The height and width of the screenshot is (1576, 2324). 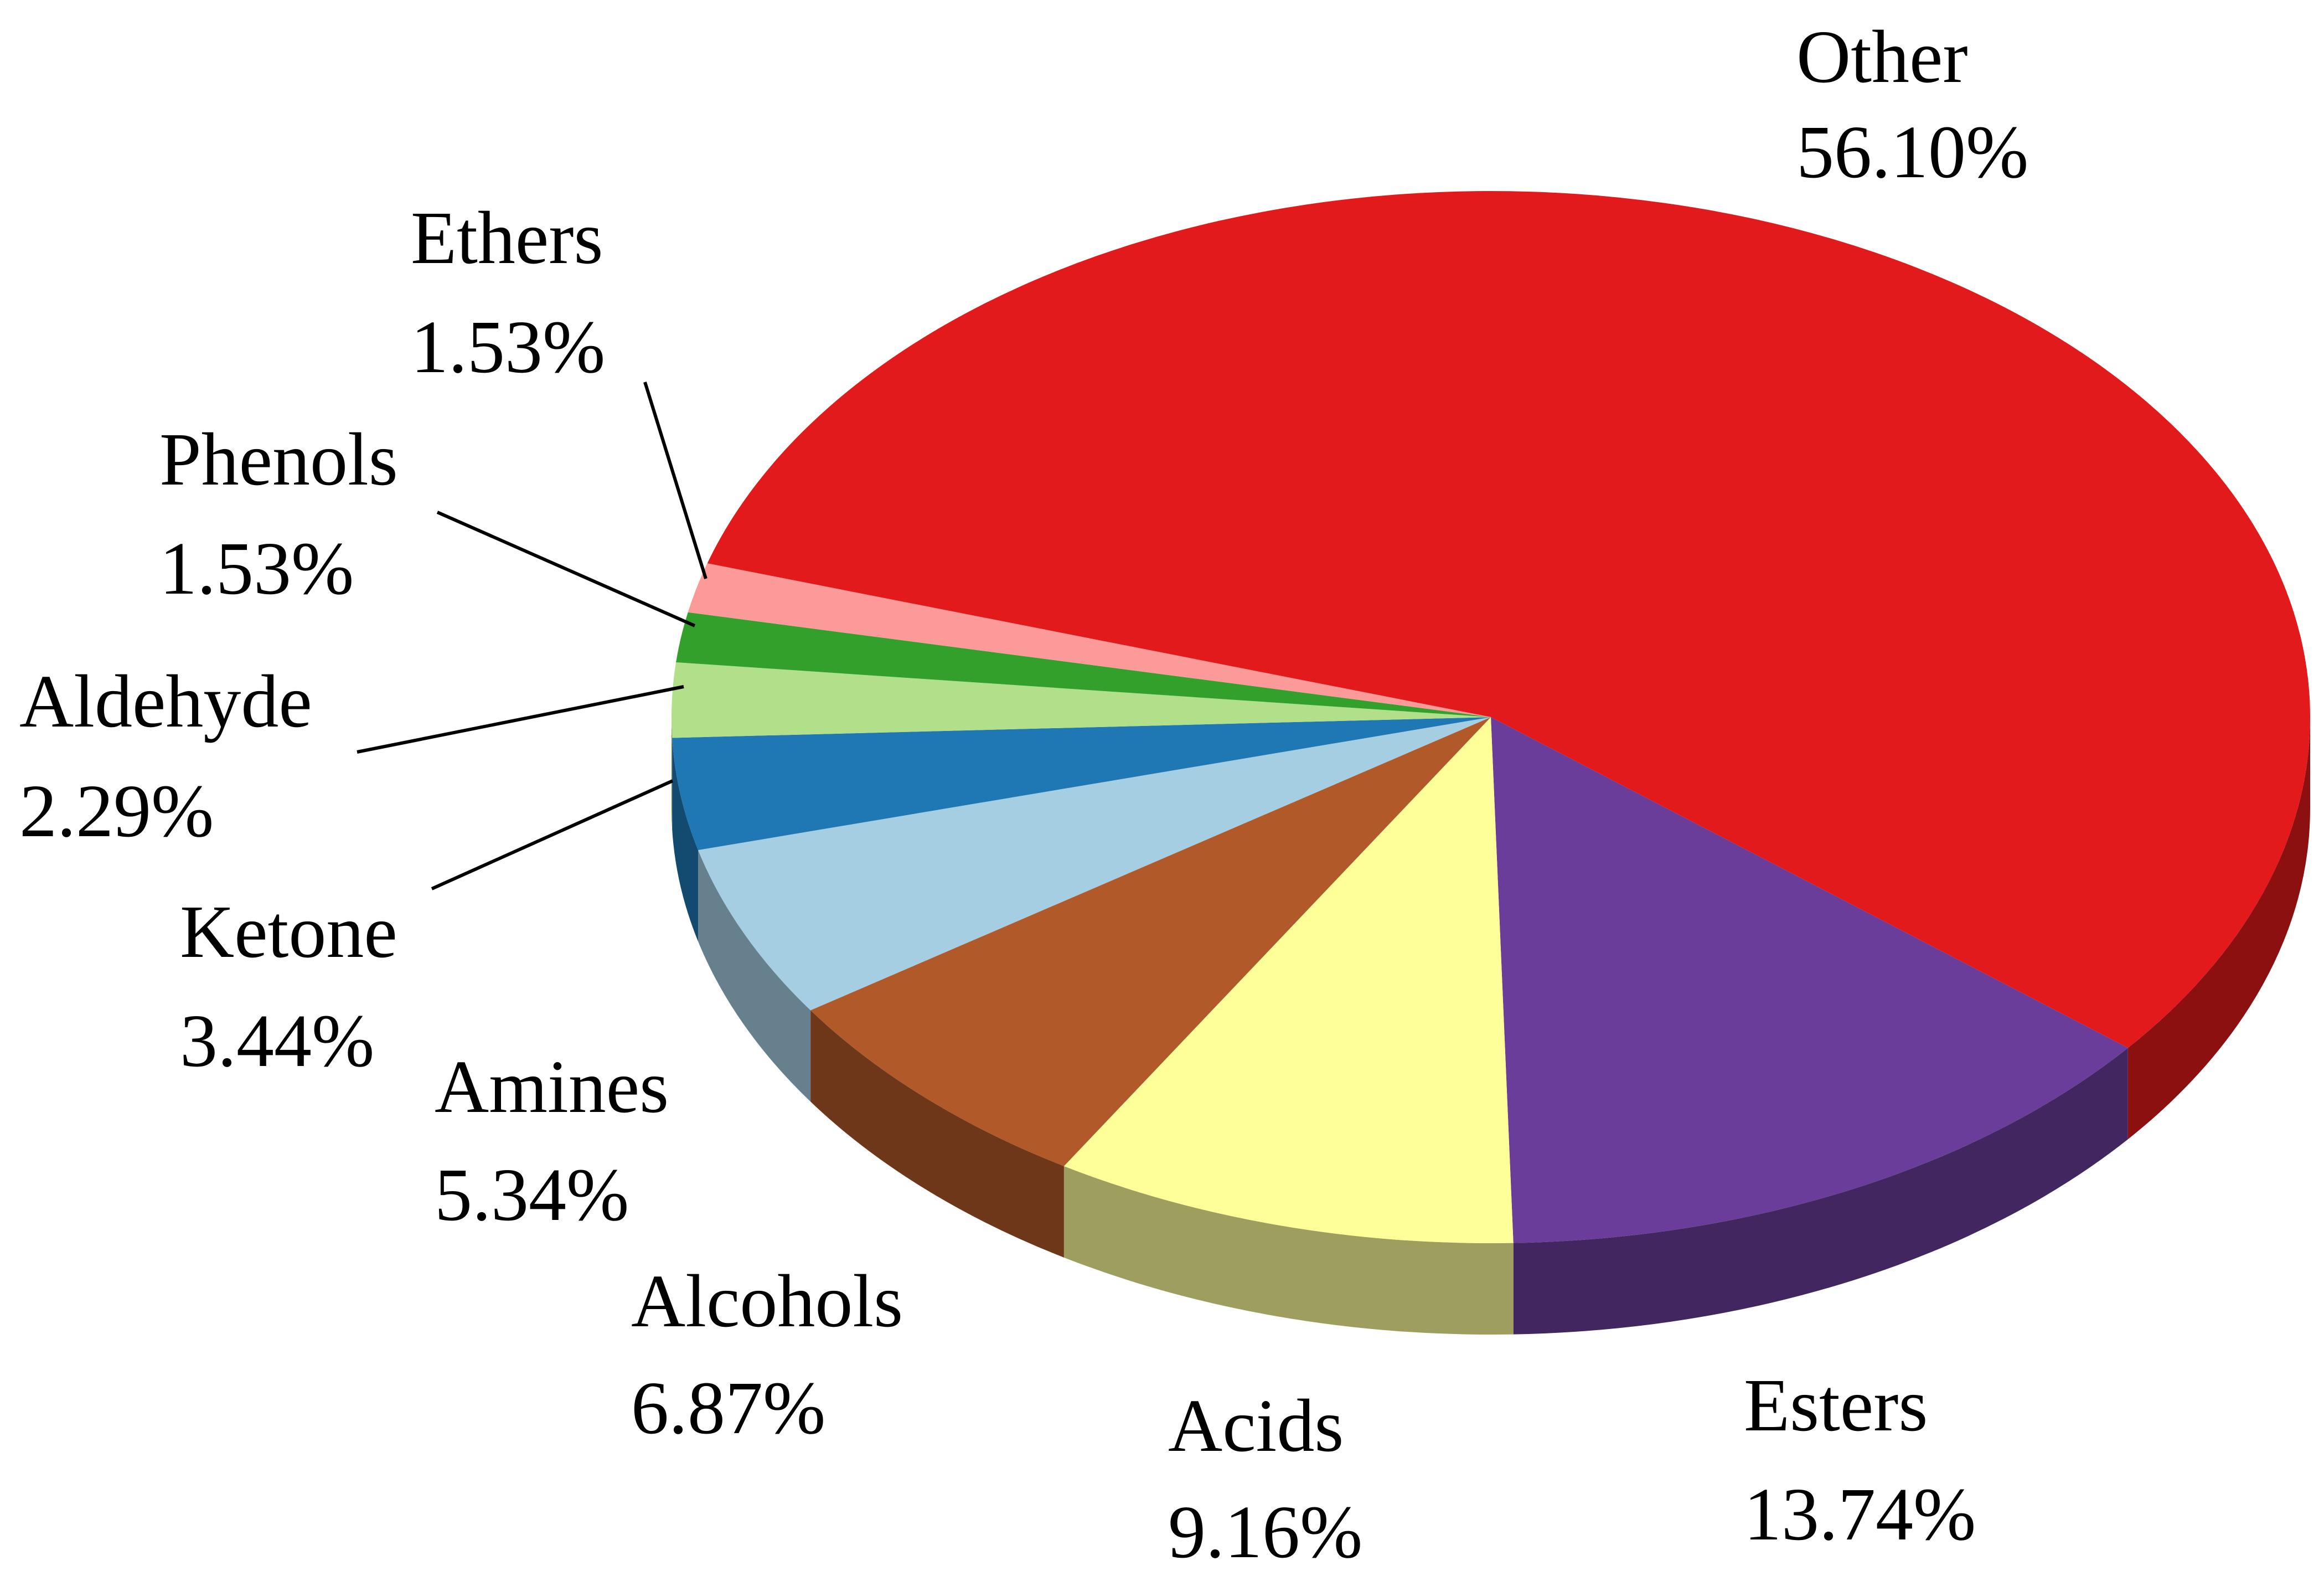 I want to click on slice-value-amines: 5.34%, so click(x=532, y=1195).